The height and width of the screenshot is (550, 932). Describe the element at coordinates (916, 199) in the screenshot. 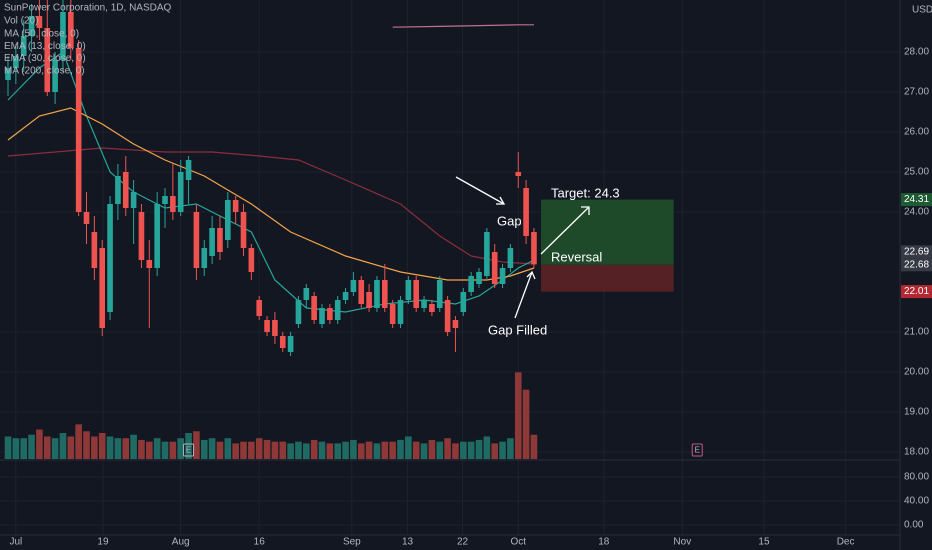

I see `price-label: 24.31` at that location.